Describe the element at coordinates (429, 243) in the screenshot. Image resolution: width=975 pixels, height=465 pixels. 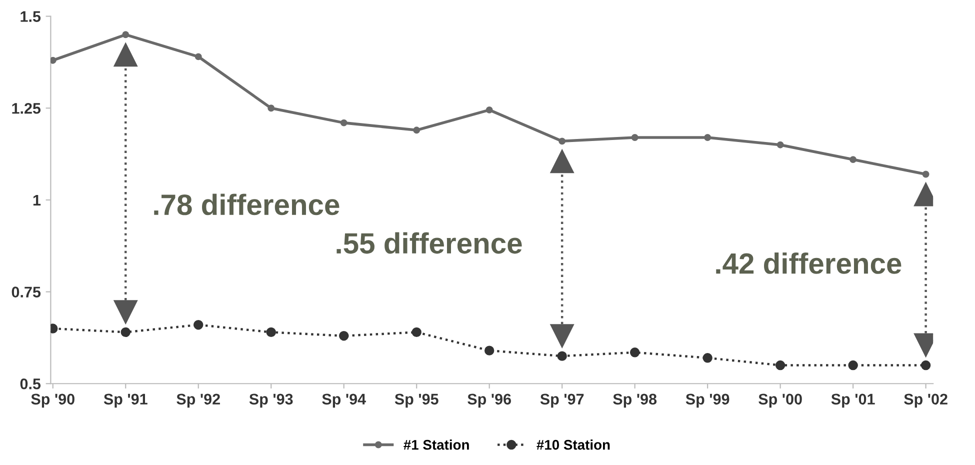
I see `annotation: .55 difference` at that location.